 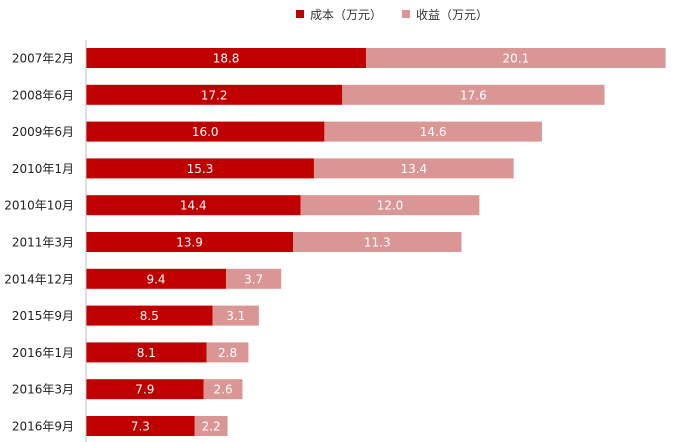 I want to click on data-label-cost: 14.4, so click(x=193, y=206).